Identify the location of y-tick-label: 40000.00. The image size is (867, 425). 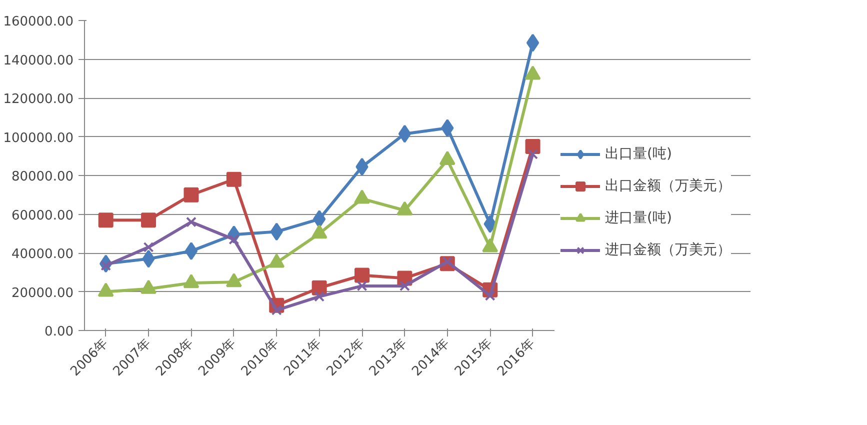
(42, 254).